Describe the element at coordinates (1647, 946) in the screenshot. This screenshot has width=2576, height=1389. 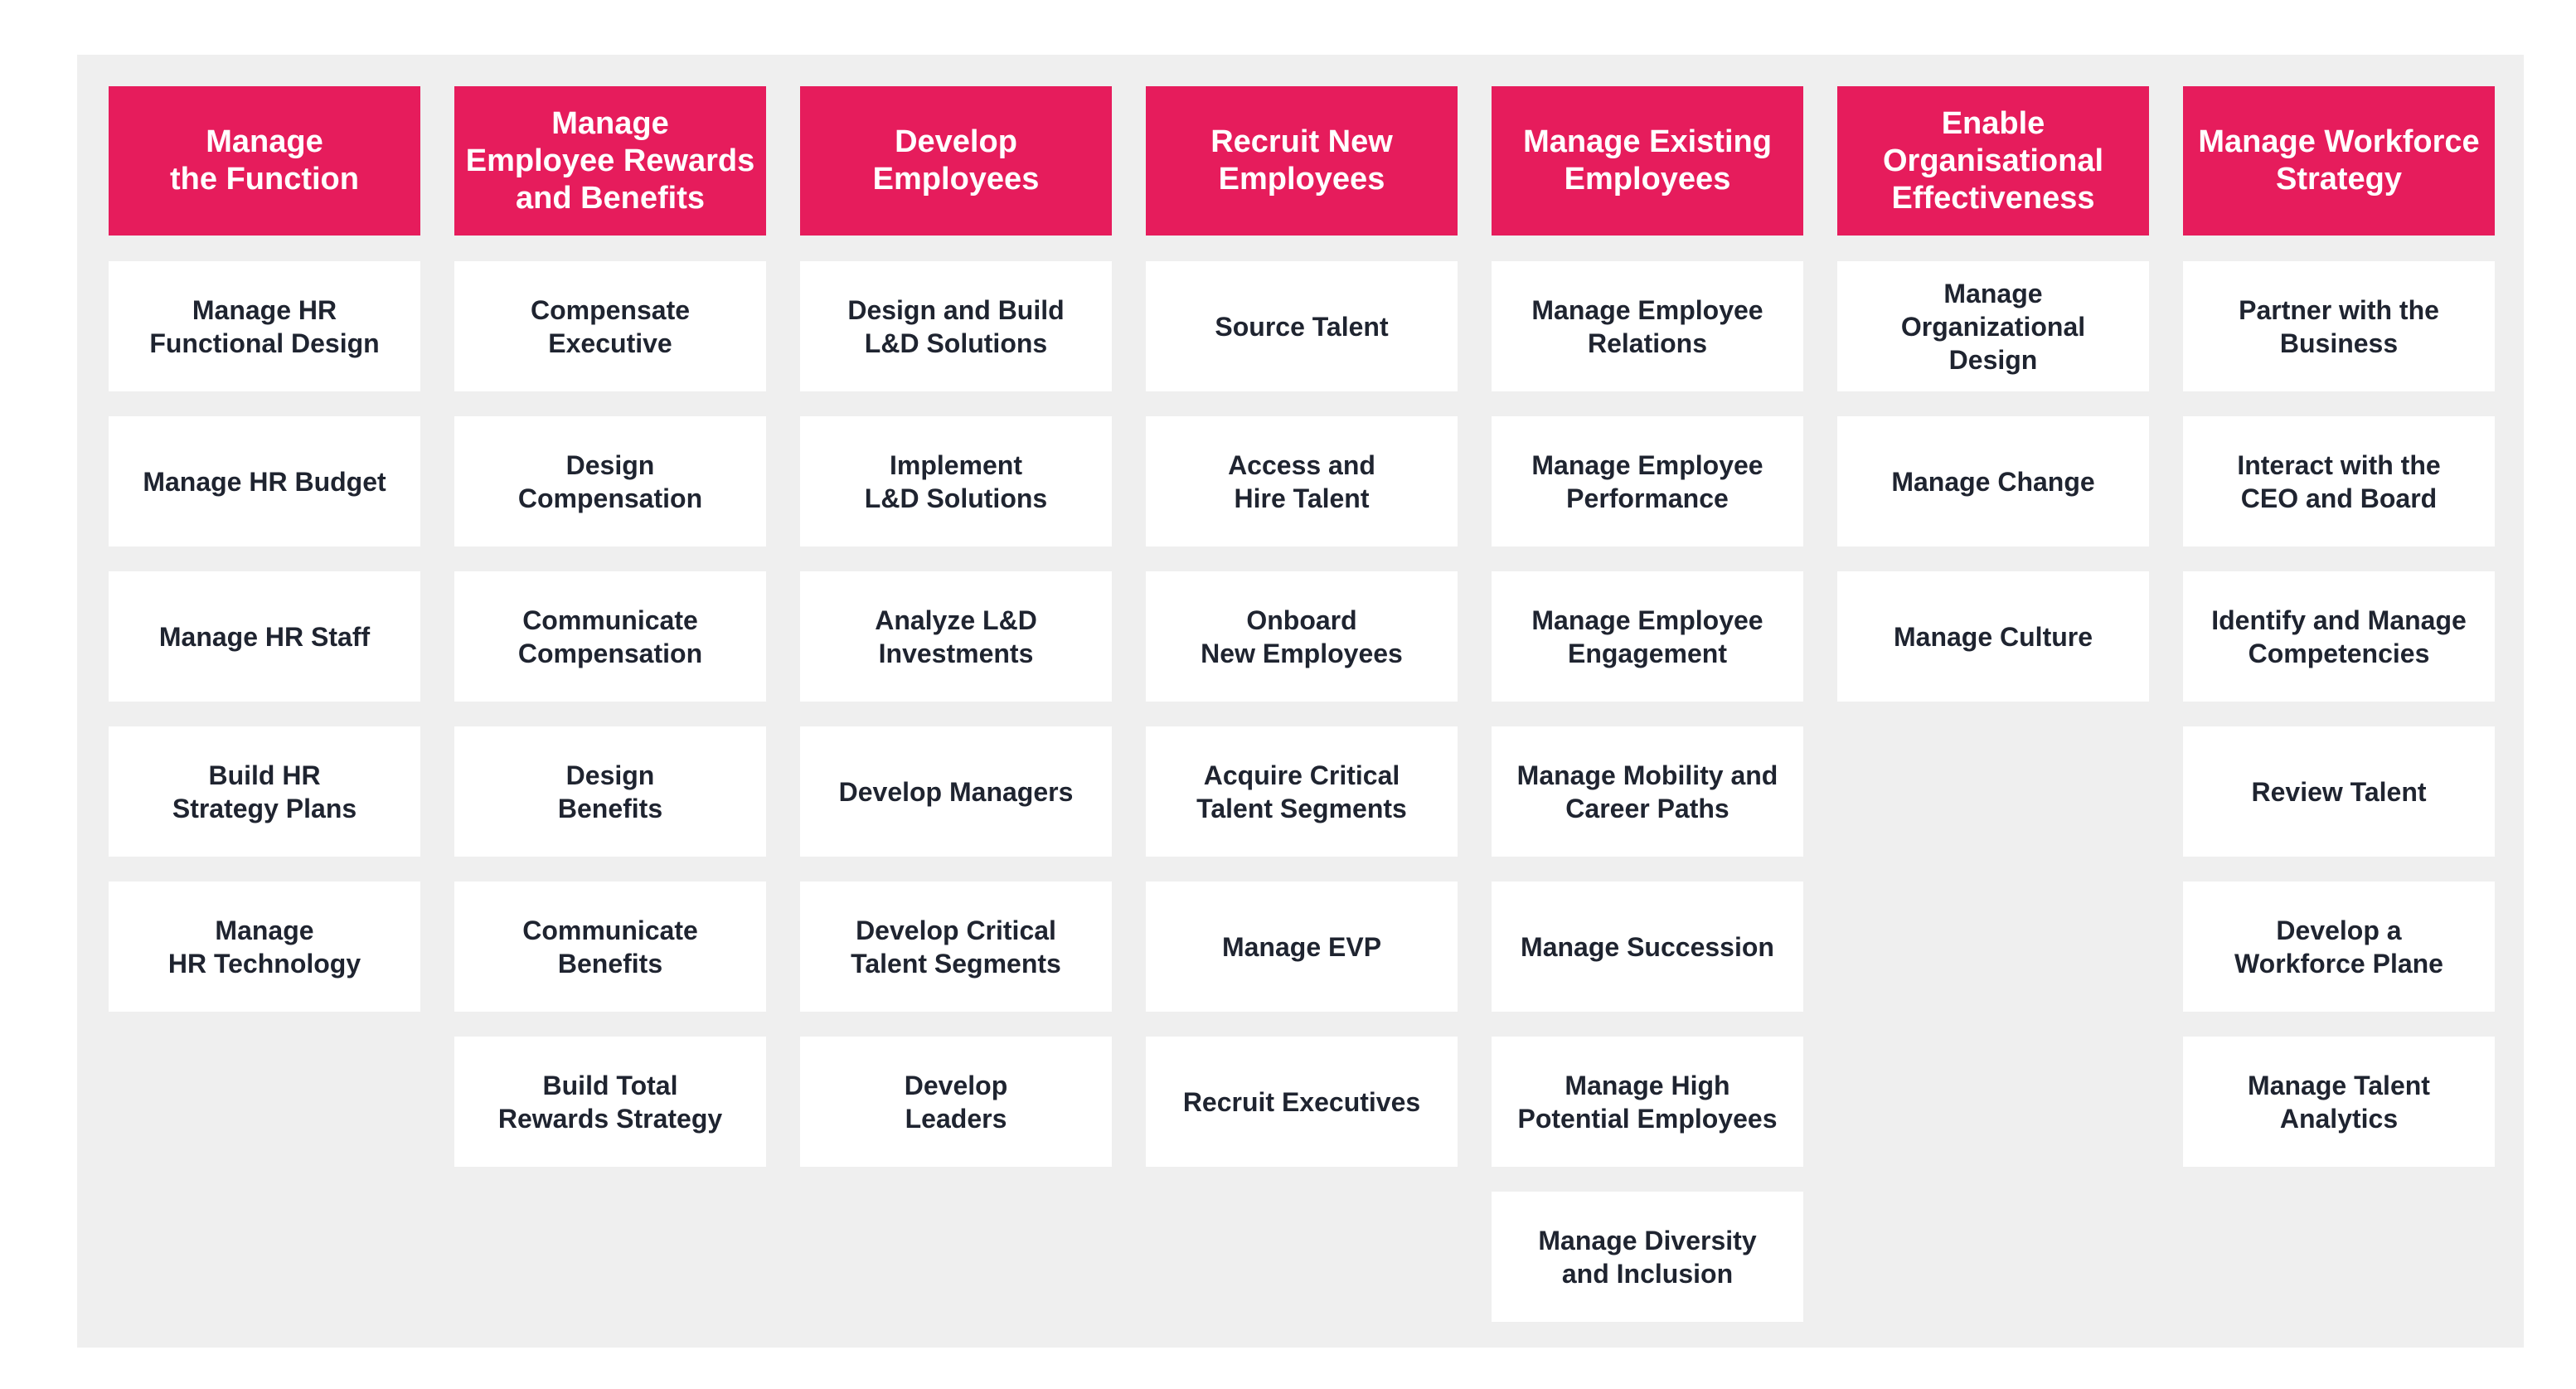
I see `process-card: Manage Succession` at that location.